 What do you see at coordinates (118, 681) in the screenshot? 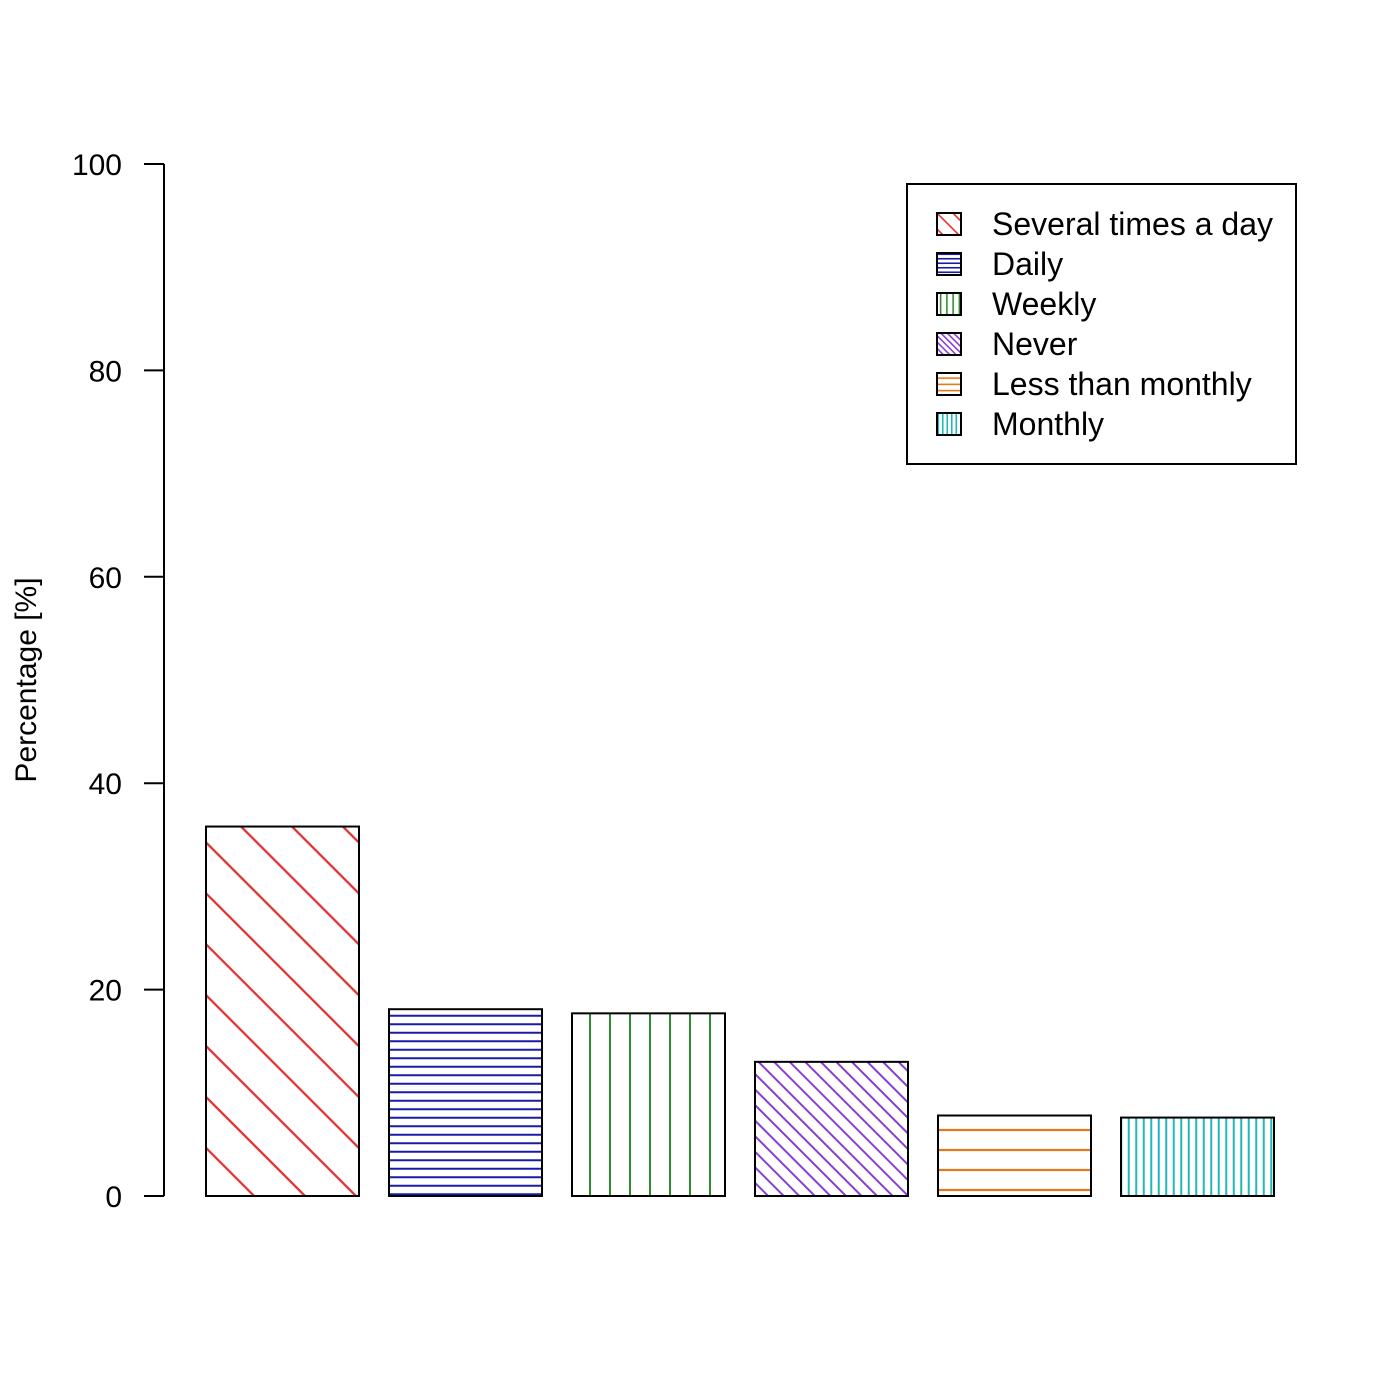
I see `y-axis: 0 20 40 60 80 100` at bounding box center [118, 681].